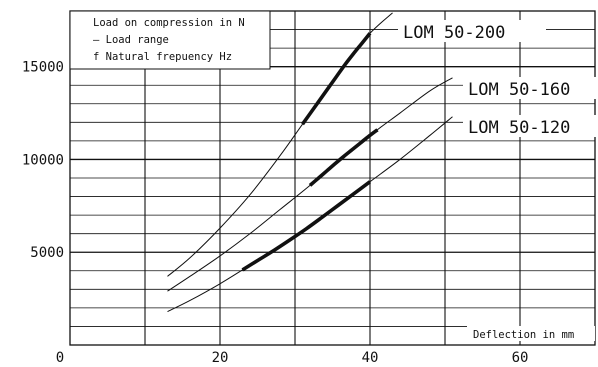 The height and width of the screenshot is (367, 598). I want to click on x-axis-label: Deflection in mm, so click(523, 335).